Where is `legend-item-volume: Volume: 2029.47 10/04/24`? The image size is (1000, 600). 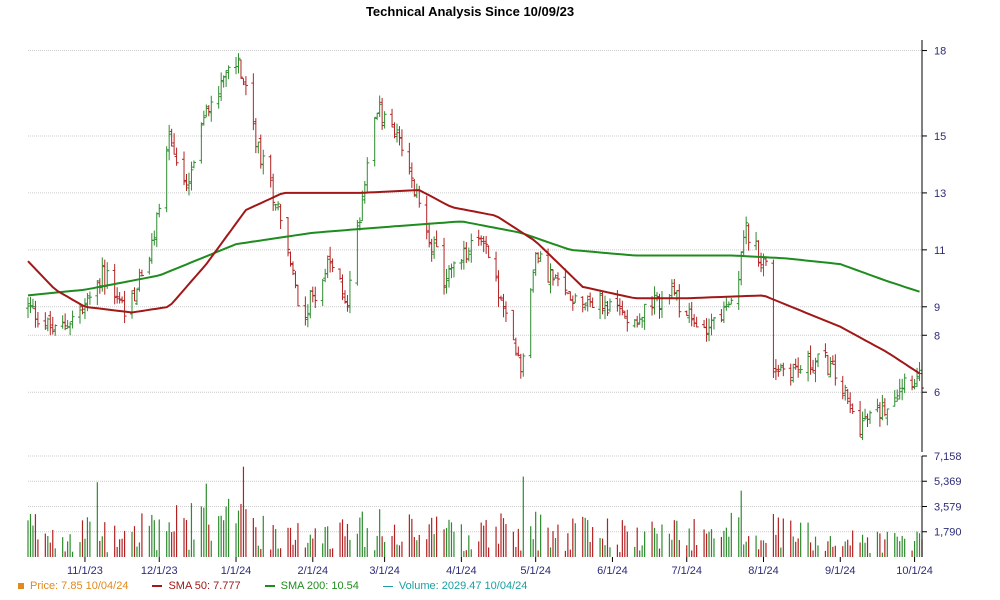
legend-item-volume: Volume: 2029.47 10/04/24 is located at coordinates (455, 586).